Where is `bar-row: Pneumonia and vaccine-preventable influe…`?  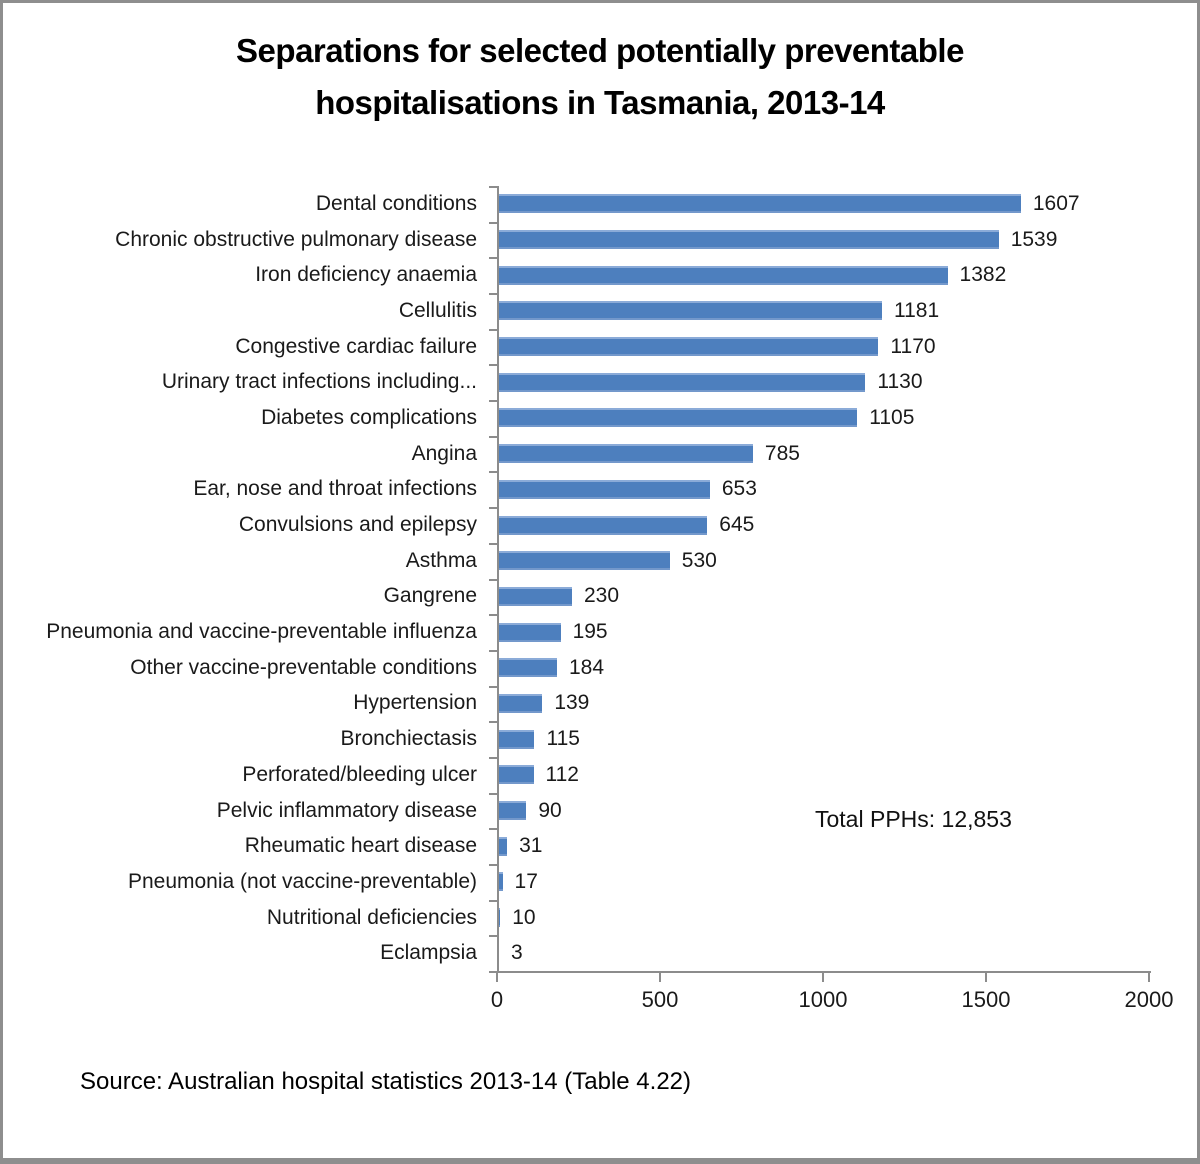
bar-row: Pneumonia and vaccine-preventable influe… is located at coordinates (583, 632).